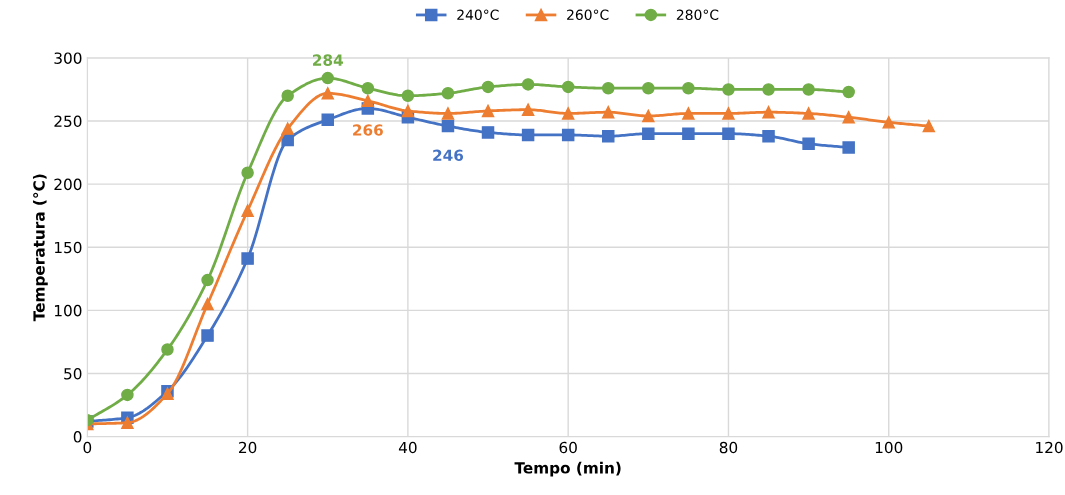  Describe the element at coordinates (87, 447) in the screenshot. I see `x-tick-label: 0` at that location.